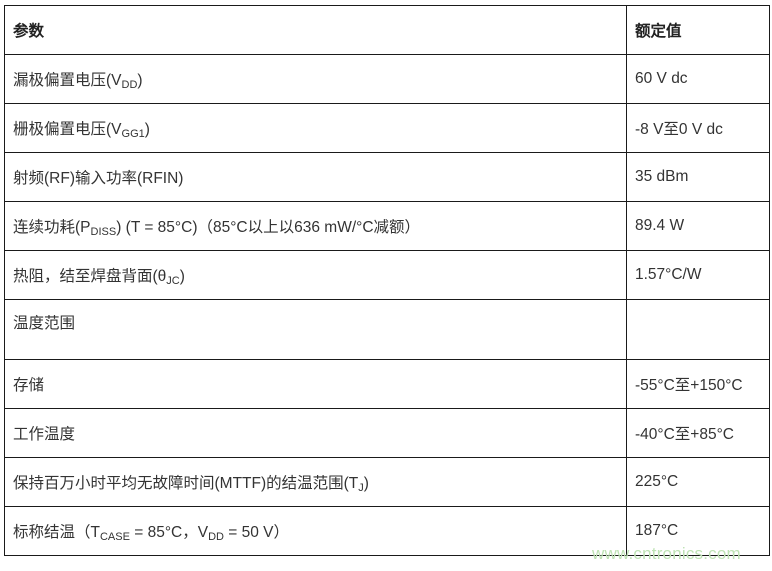 Image resolution: width=772 pixels, height=571 pixels. I want to click on table-row: 标称结温（TCASE = 85°C，VDD = 50 V） 187°C, so click(387, 531).